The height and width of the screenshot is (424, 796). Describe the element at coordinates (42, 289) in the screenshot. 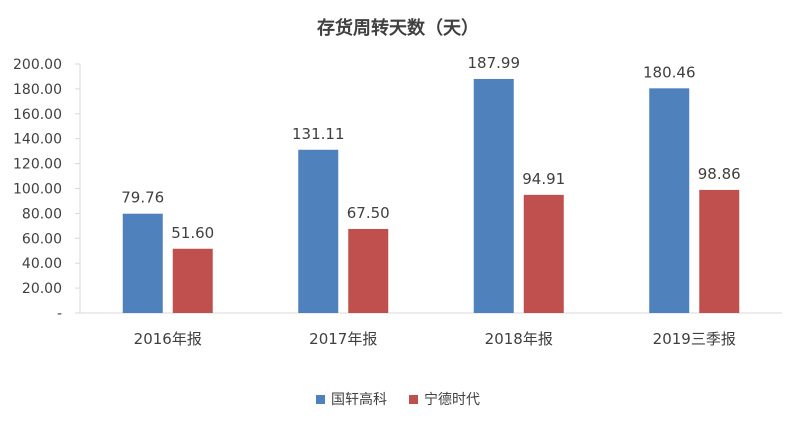

I see `y-tick-label: 20.00` at that location.